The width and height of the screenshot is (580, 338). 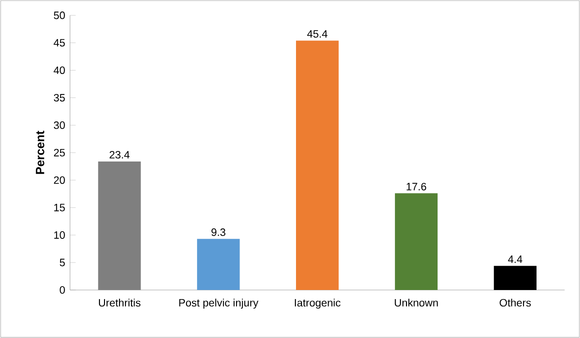 I want to click on y-tick-label: 20, so click(x=59, y=180).